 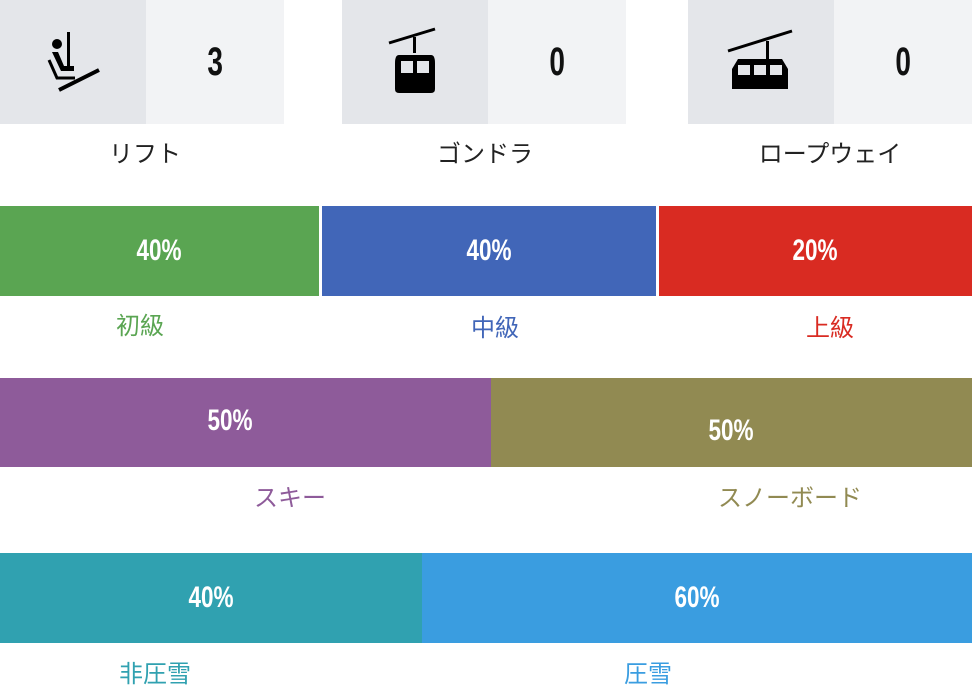 What do you see at coordinates (159, 251) in the screenshot?
I see `beginner-bar: 40%` at bounding box center [159, 251].